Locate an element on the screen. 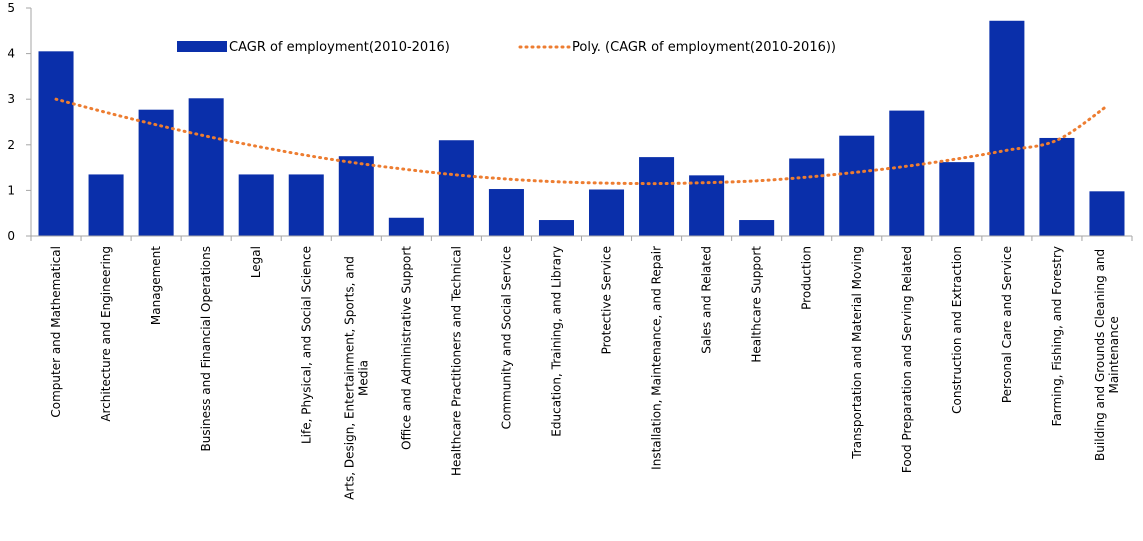 The height and width of the screenshot is (541, 1143). y-axis: 0 1 2 3 4 5 is located at coordinates (19, 122).